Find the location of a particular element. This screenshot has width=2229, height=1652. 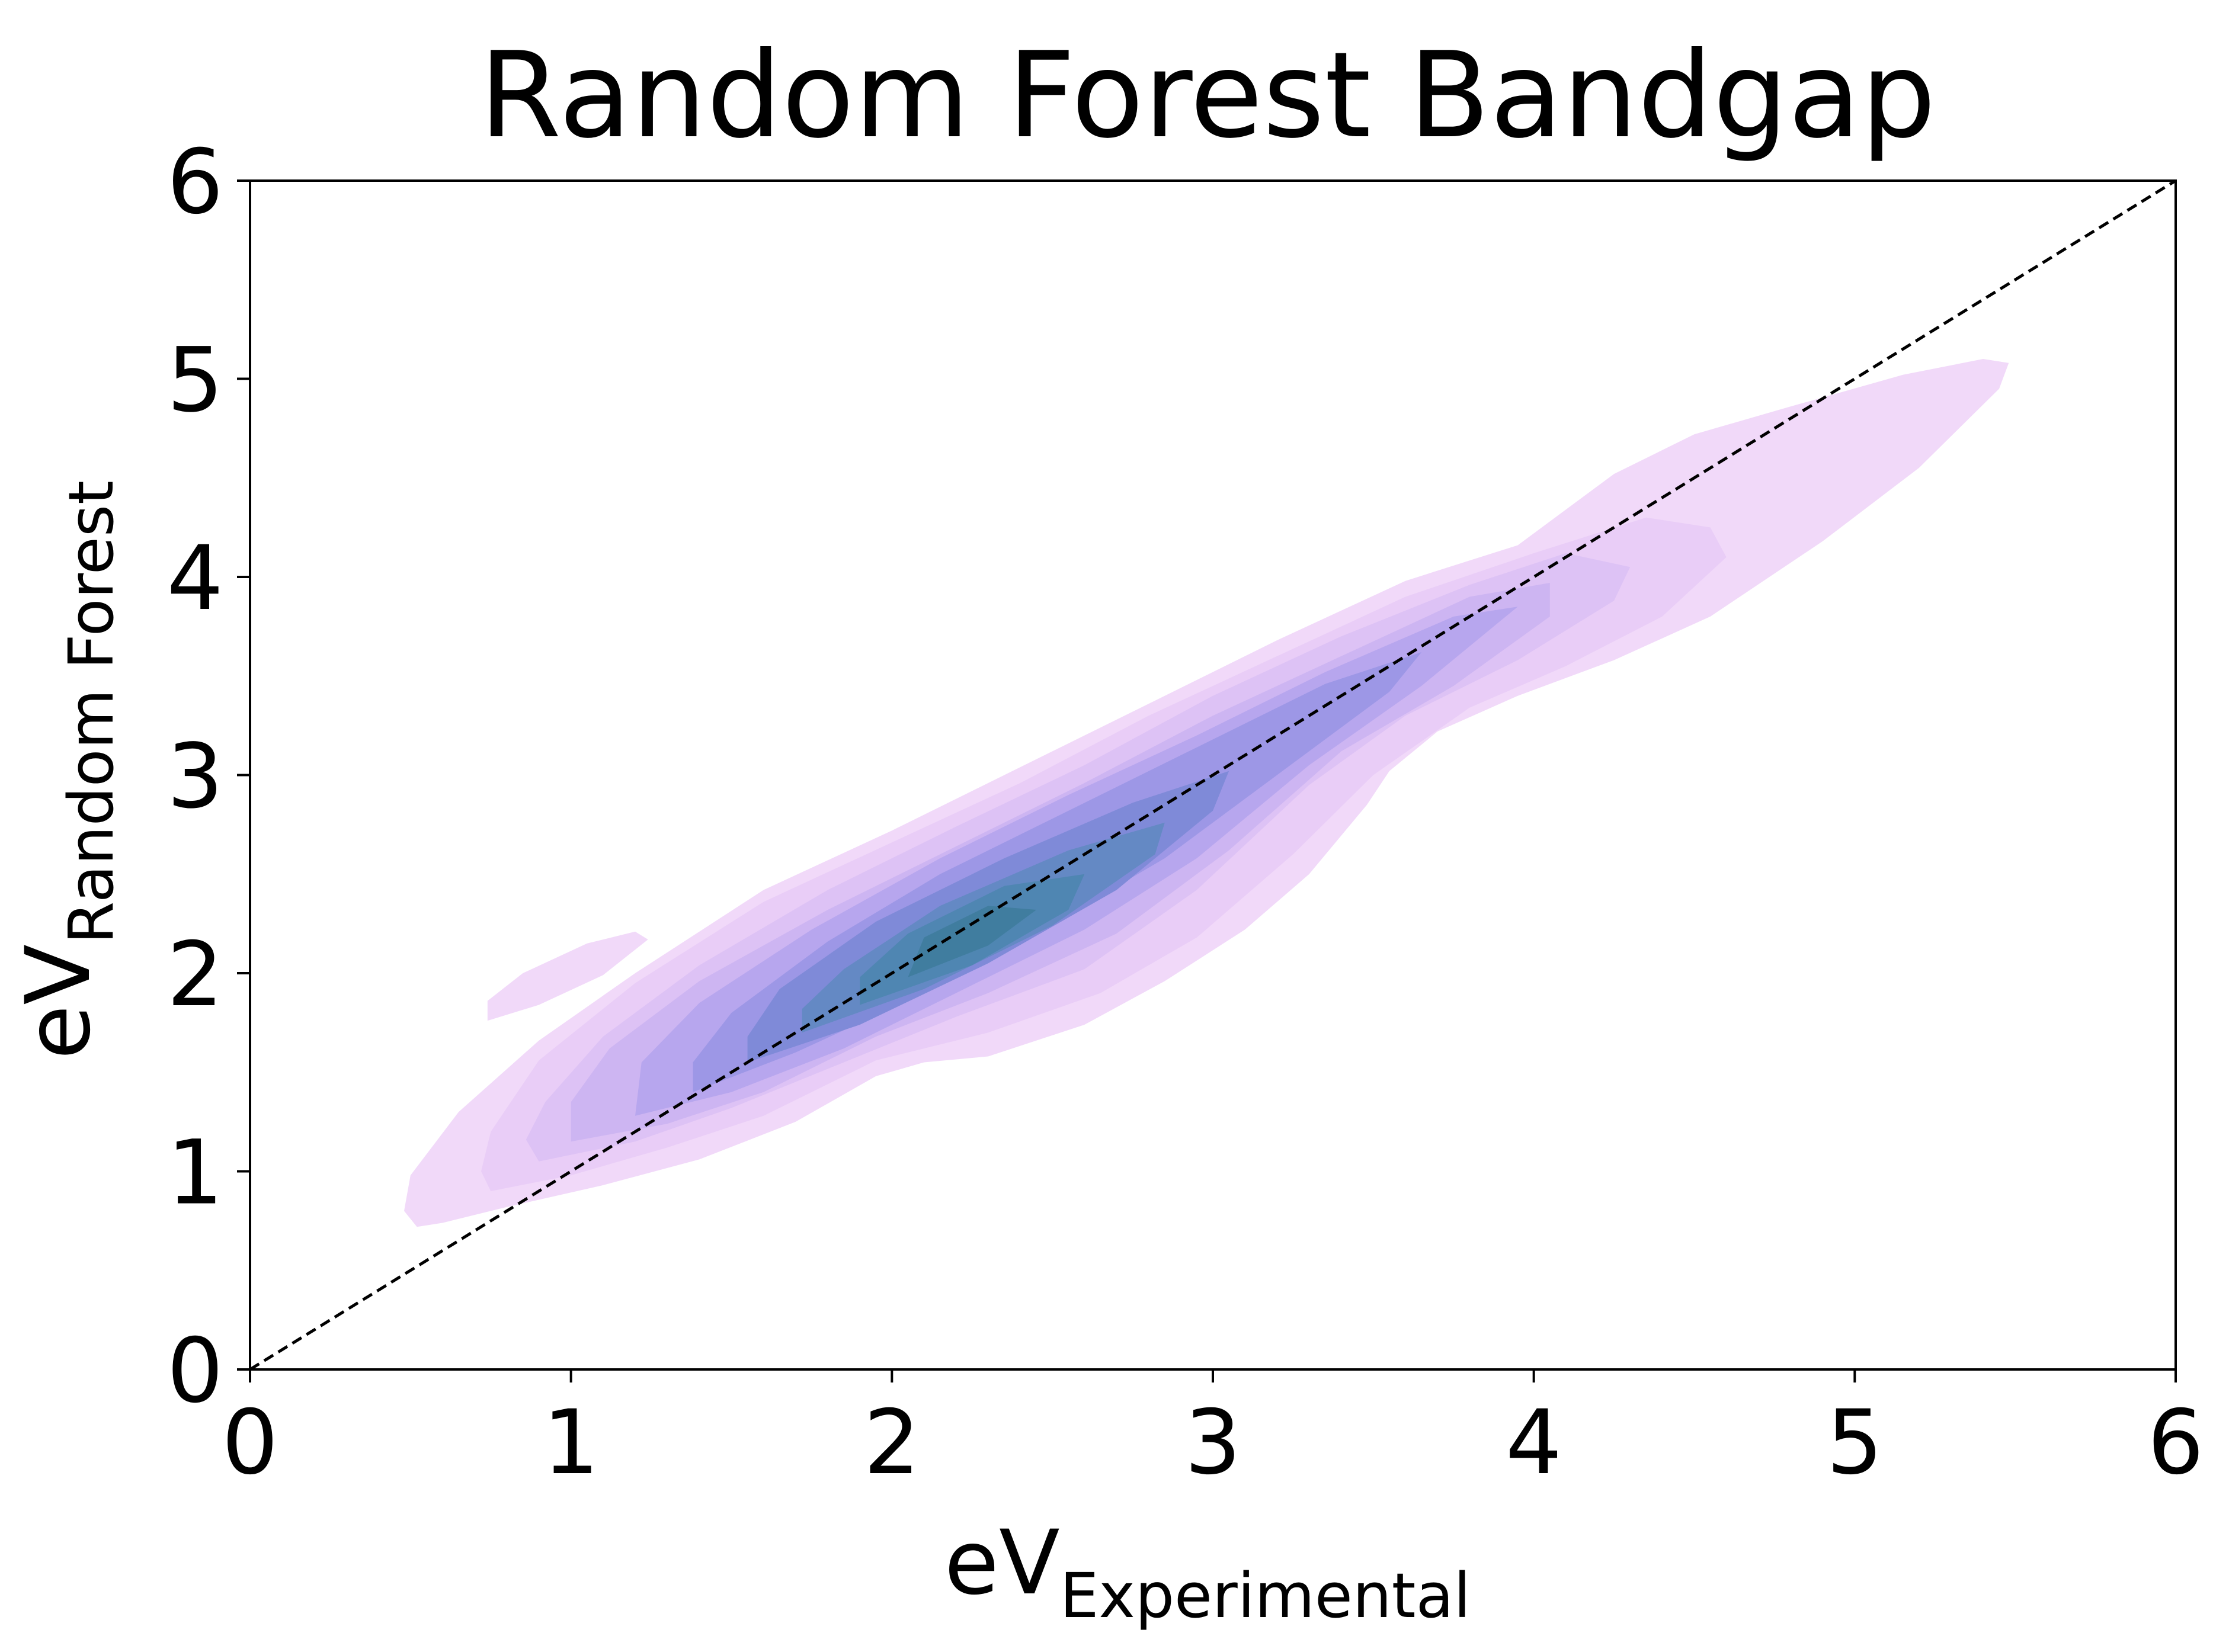

x-axis-label-sub: Experimental is located at coordinates (1265, 1596).